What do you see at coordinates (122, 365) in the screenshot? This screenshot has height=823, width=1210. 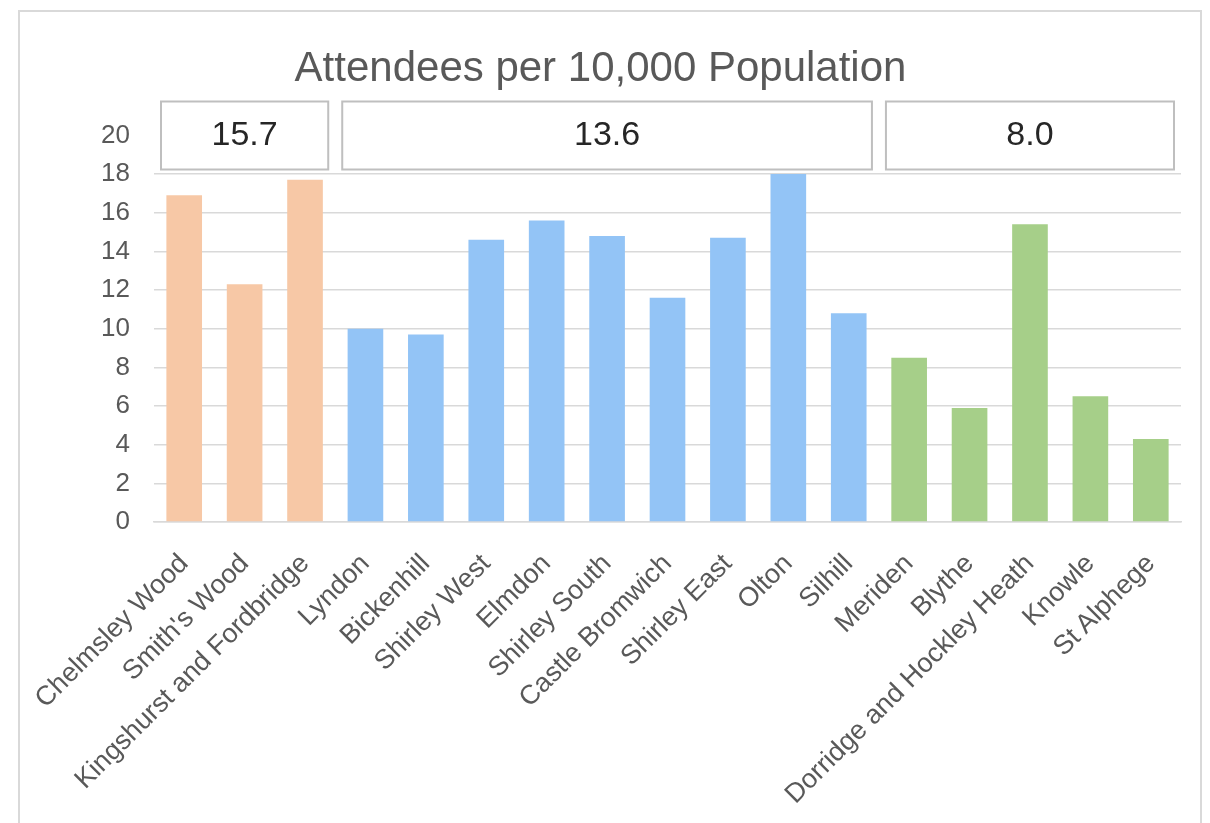 I see `y-tick-label: 8` at bounding box center [122, 365].